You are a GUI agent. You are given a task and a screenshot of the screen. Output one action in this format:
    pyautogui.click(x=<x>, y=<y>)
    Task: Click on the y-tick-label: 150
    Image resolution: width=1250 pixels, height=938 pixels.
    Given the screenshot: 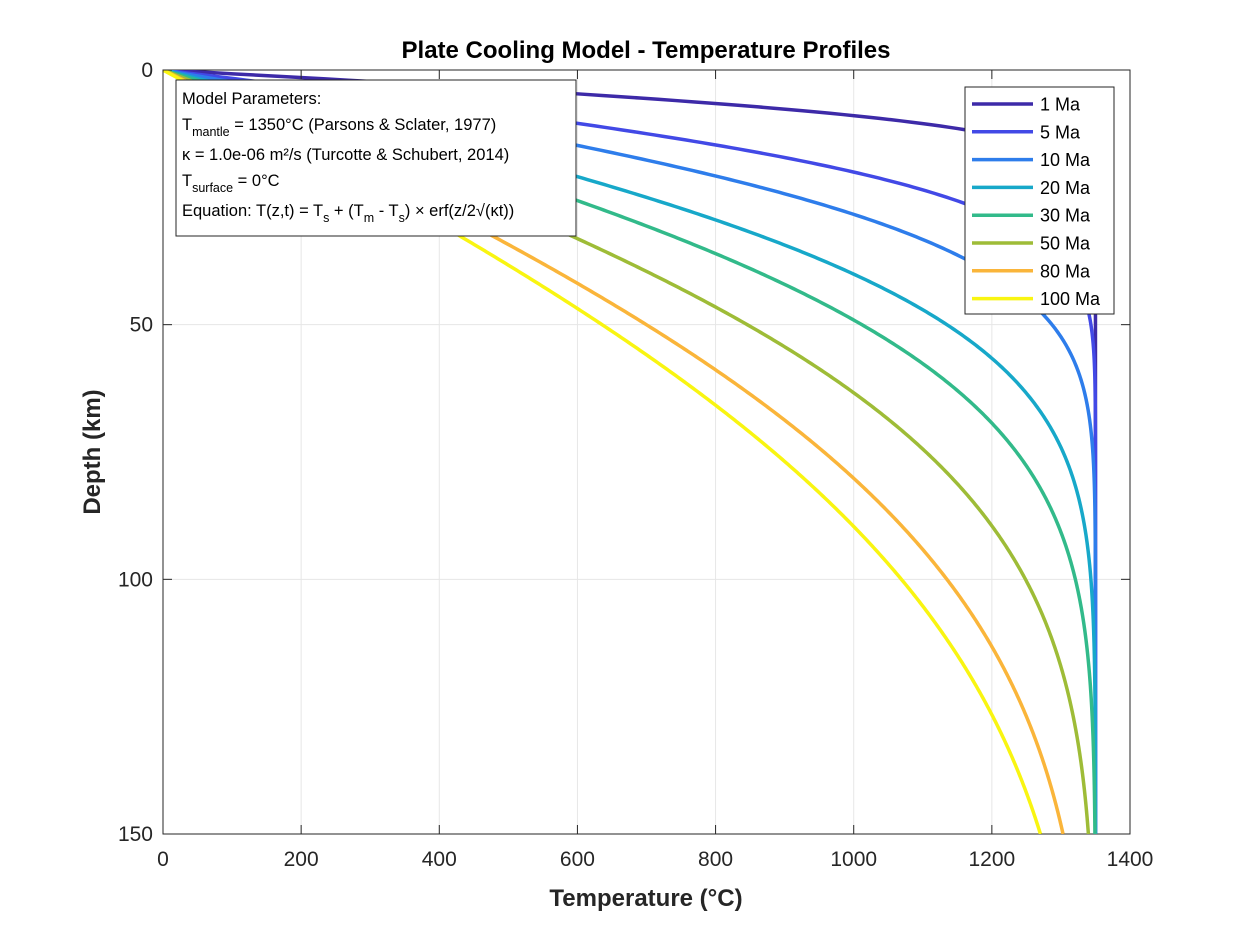 What is the action you would take?
    pyautogui.click(x=135, y=834)
    